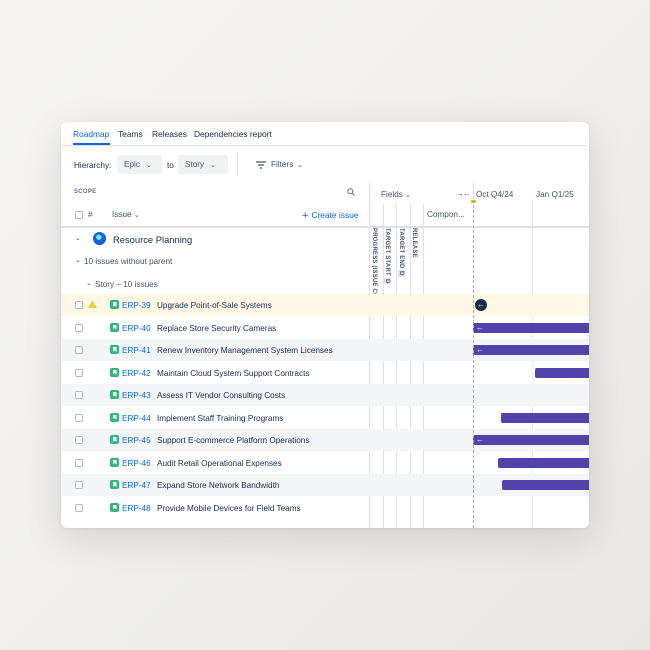 The image size is (650, 650). What do you see at coordinates (136, 440) in the screenshot?
I see `issue-key: ERP-45` at bounding box center [136, 440].